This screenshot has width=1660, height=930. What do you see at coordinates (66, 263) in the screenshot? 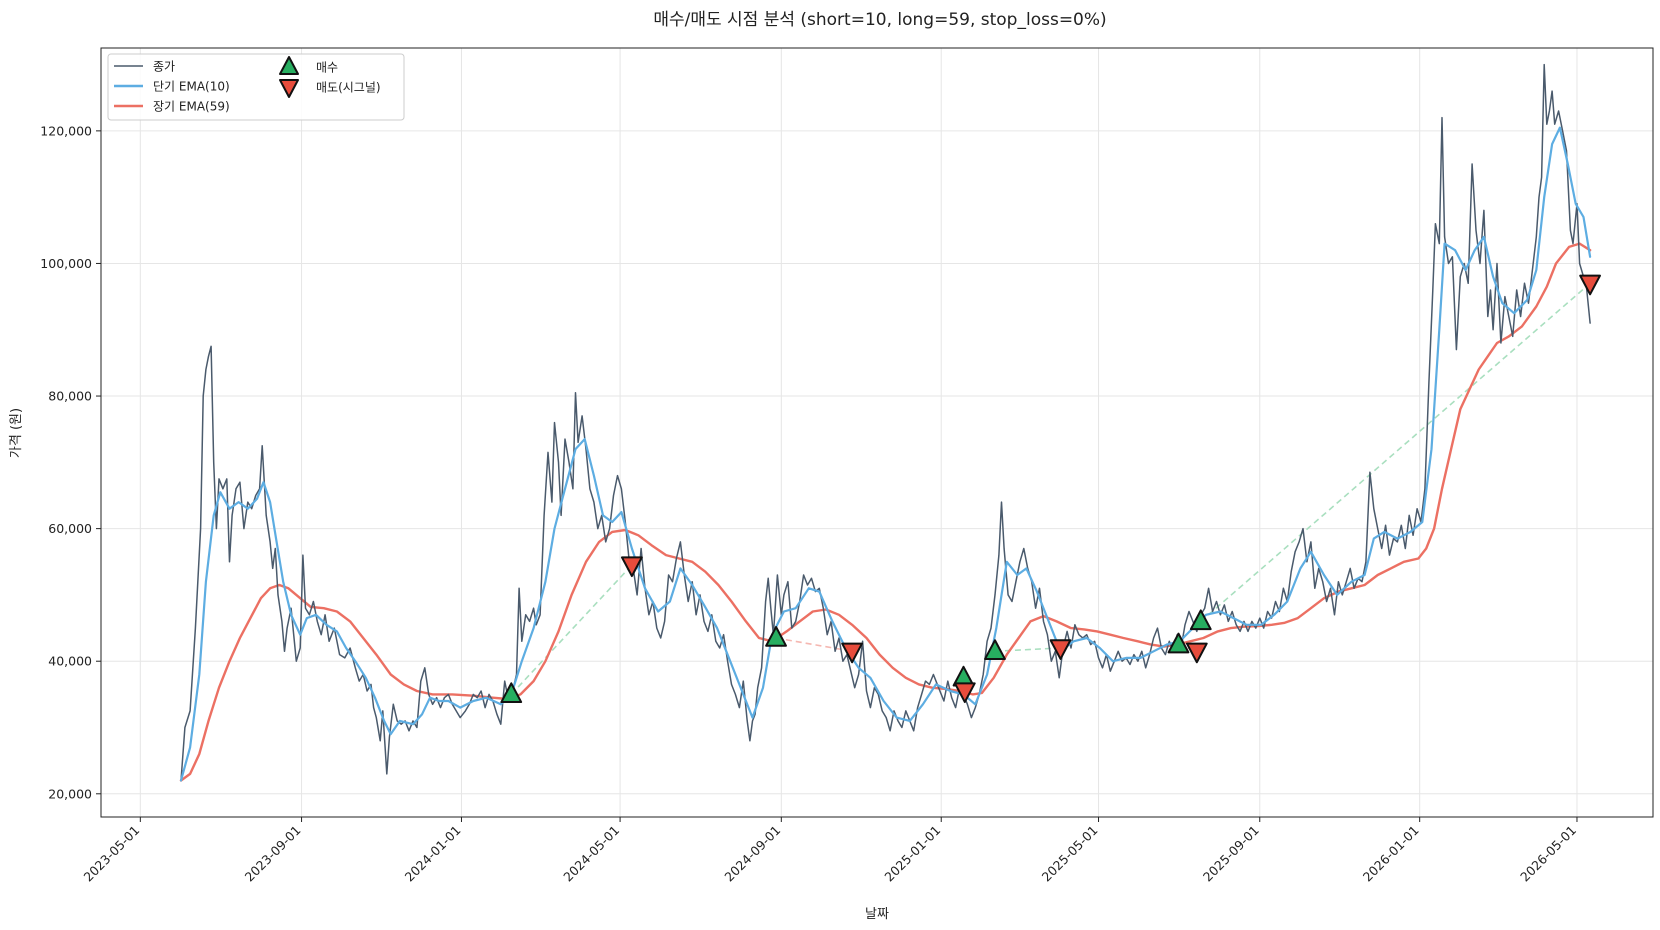
I see `y-tick-label: 100,000` at bounding box center [66, 263].